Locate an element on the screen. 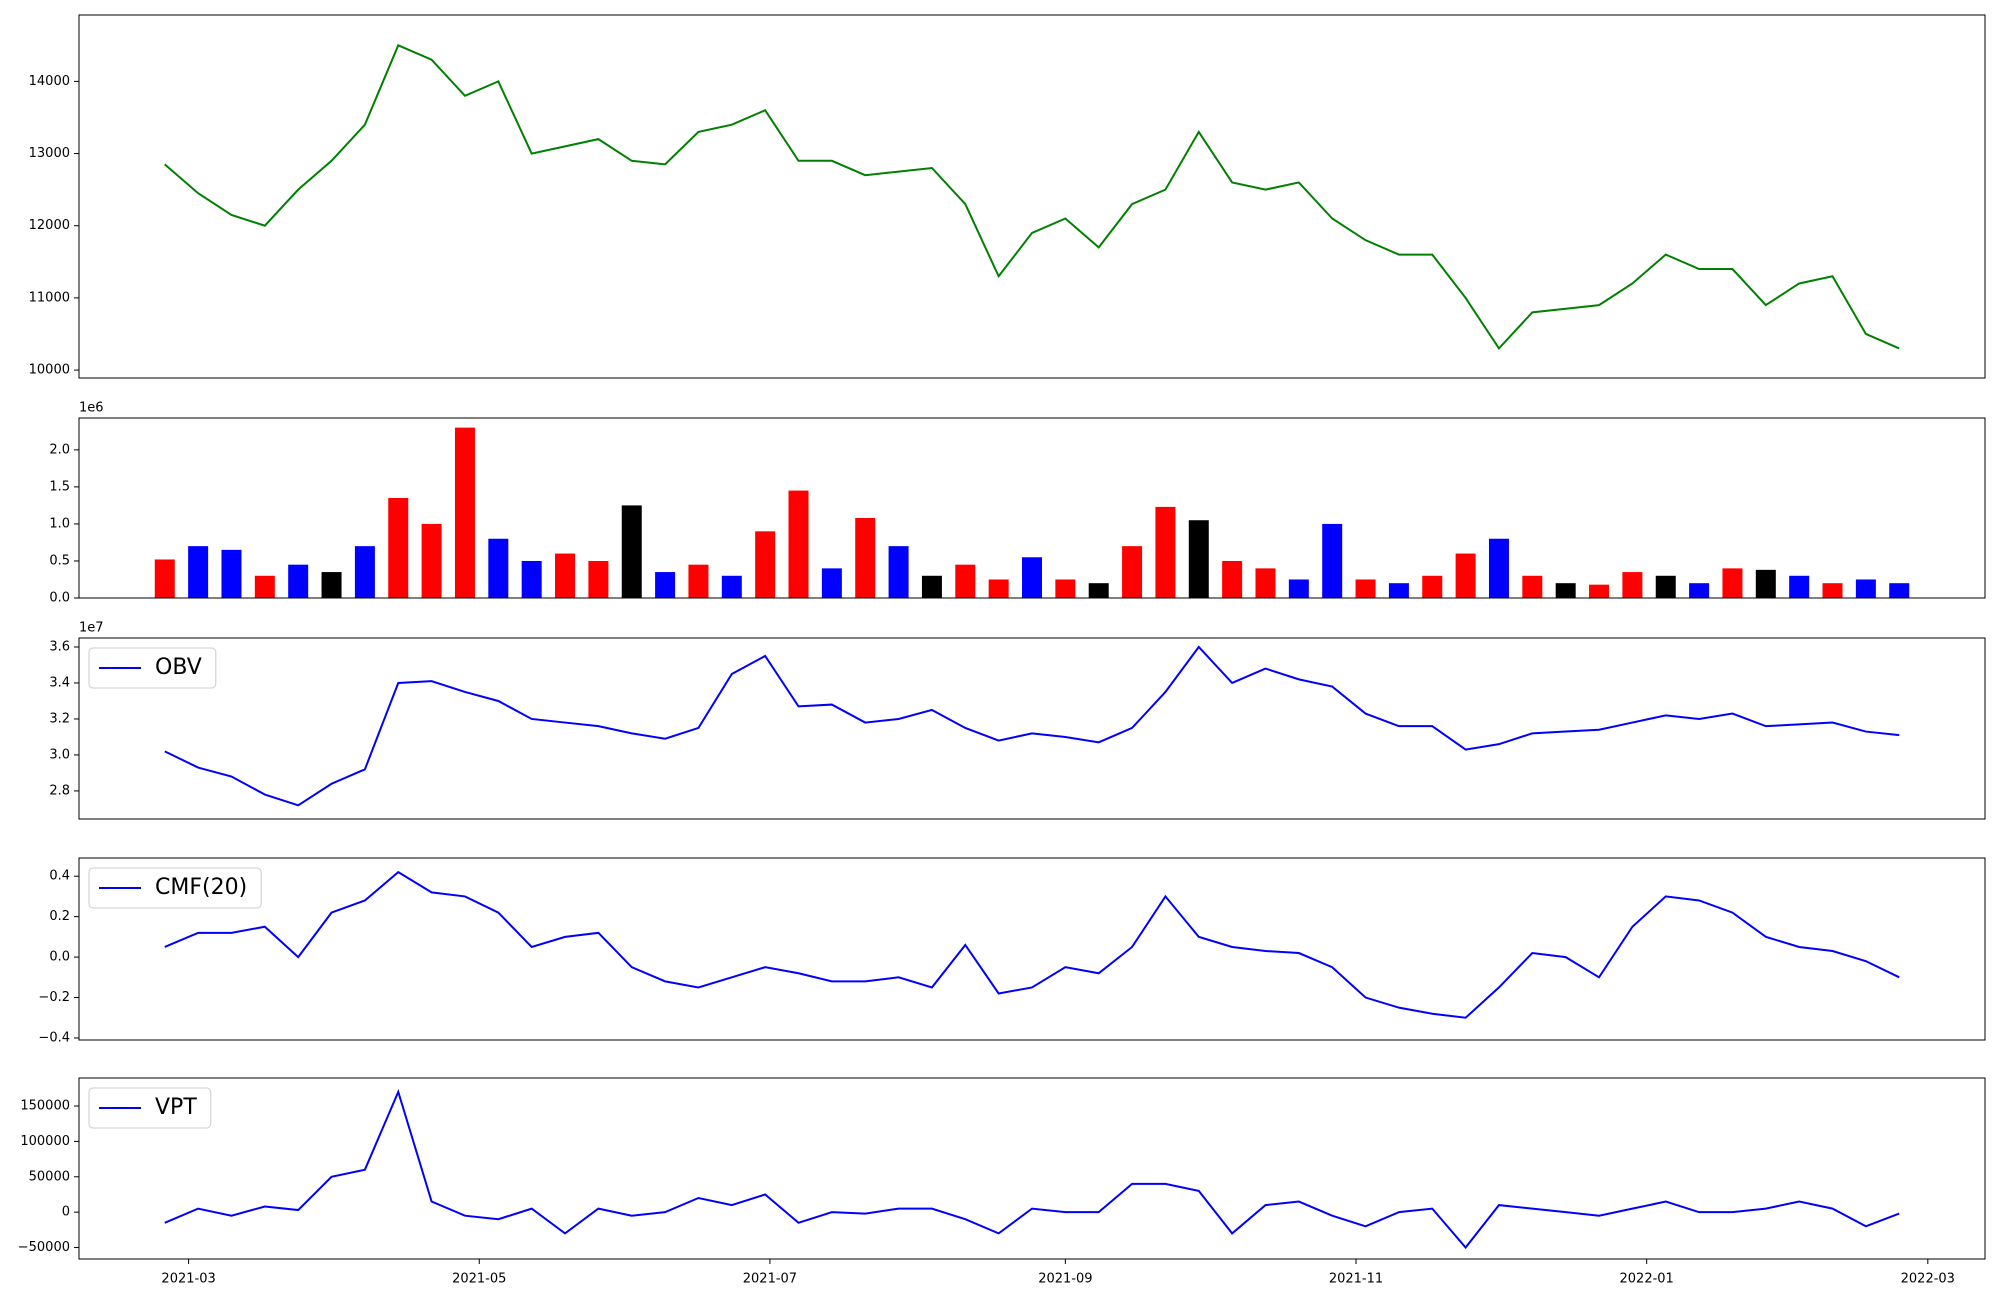  y-tick-label: 1.5 is located at coordinates (59, 486).